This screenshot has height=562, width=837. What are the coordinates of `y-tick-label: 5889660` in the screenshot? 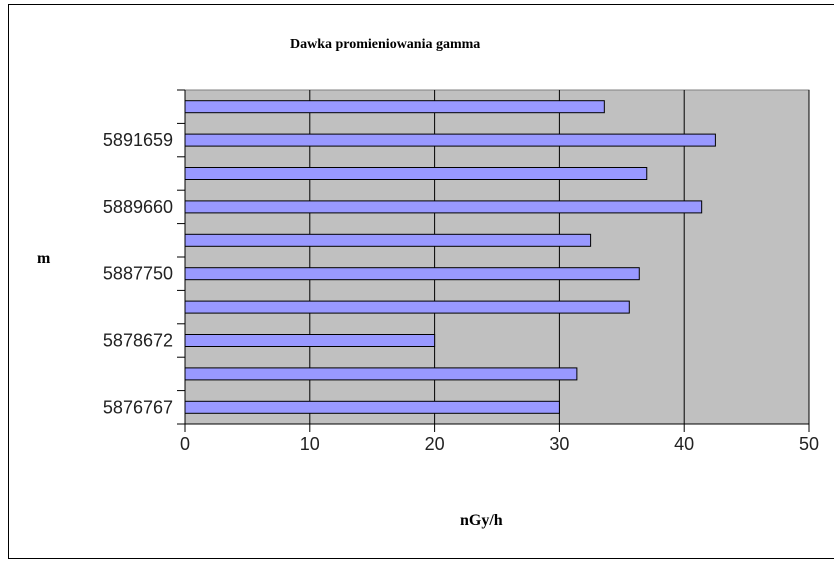 It's located at (138, 207).